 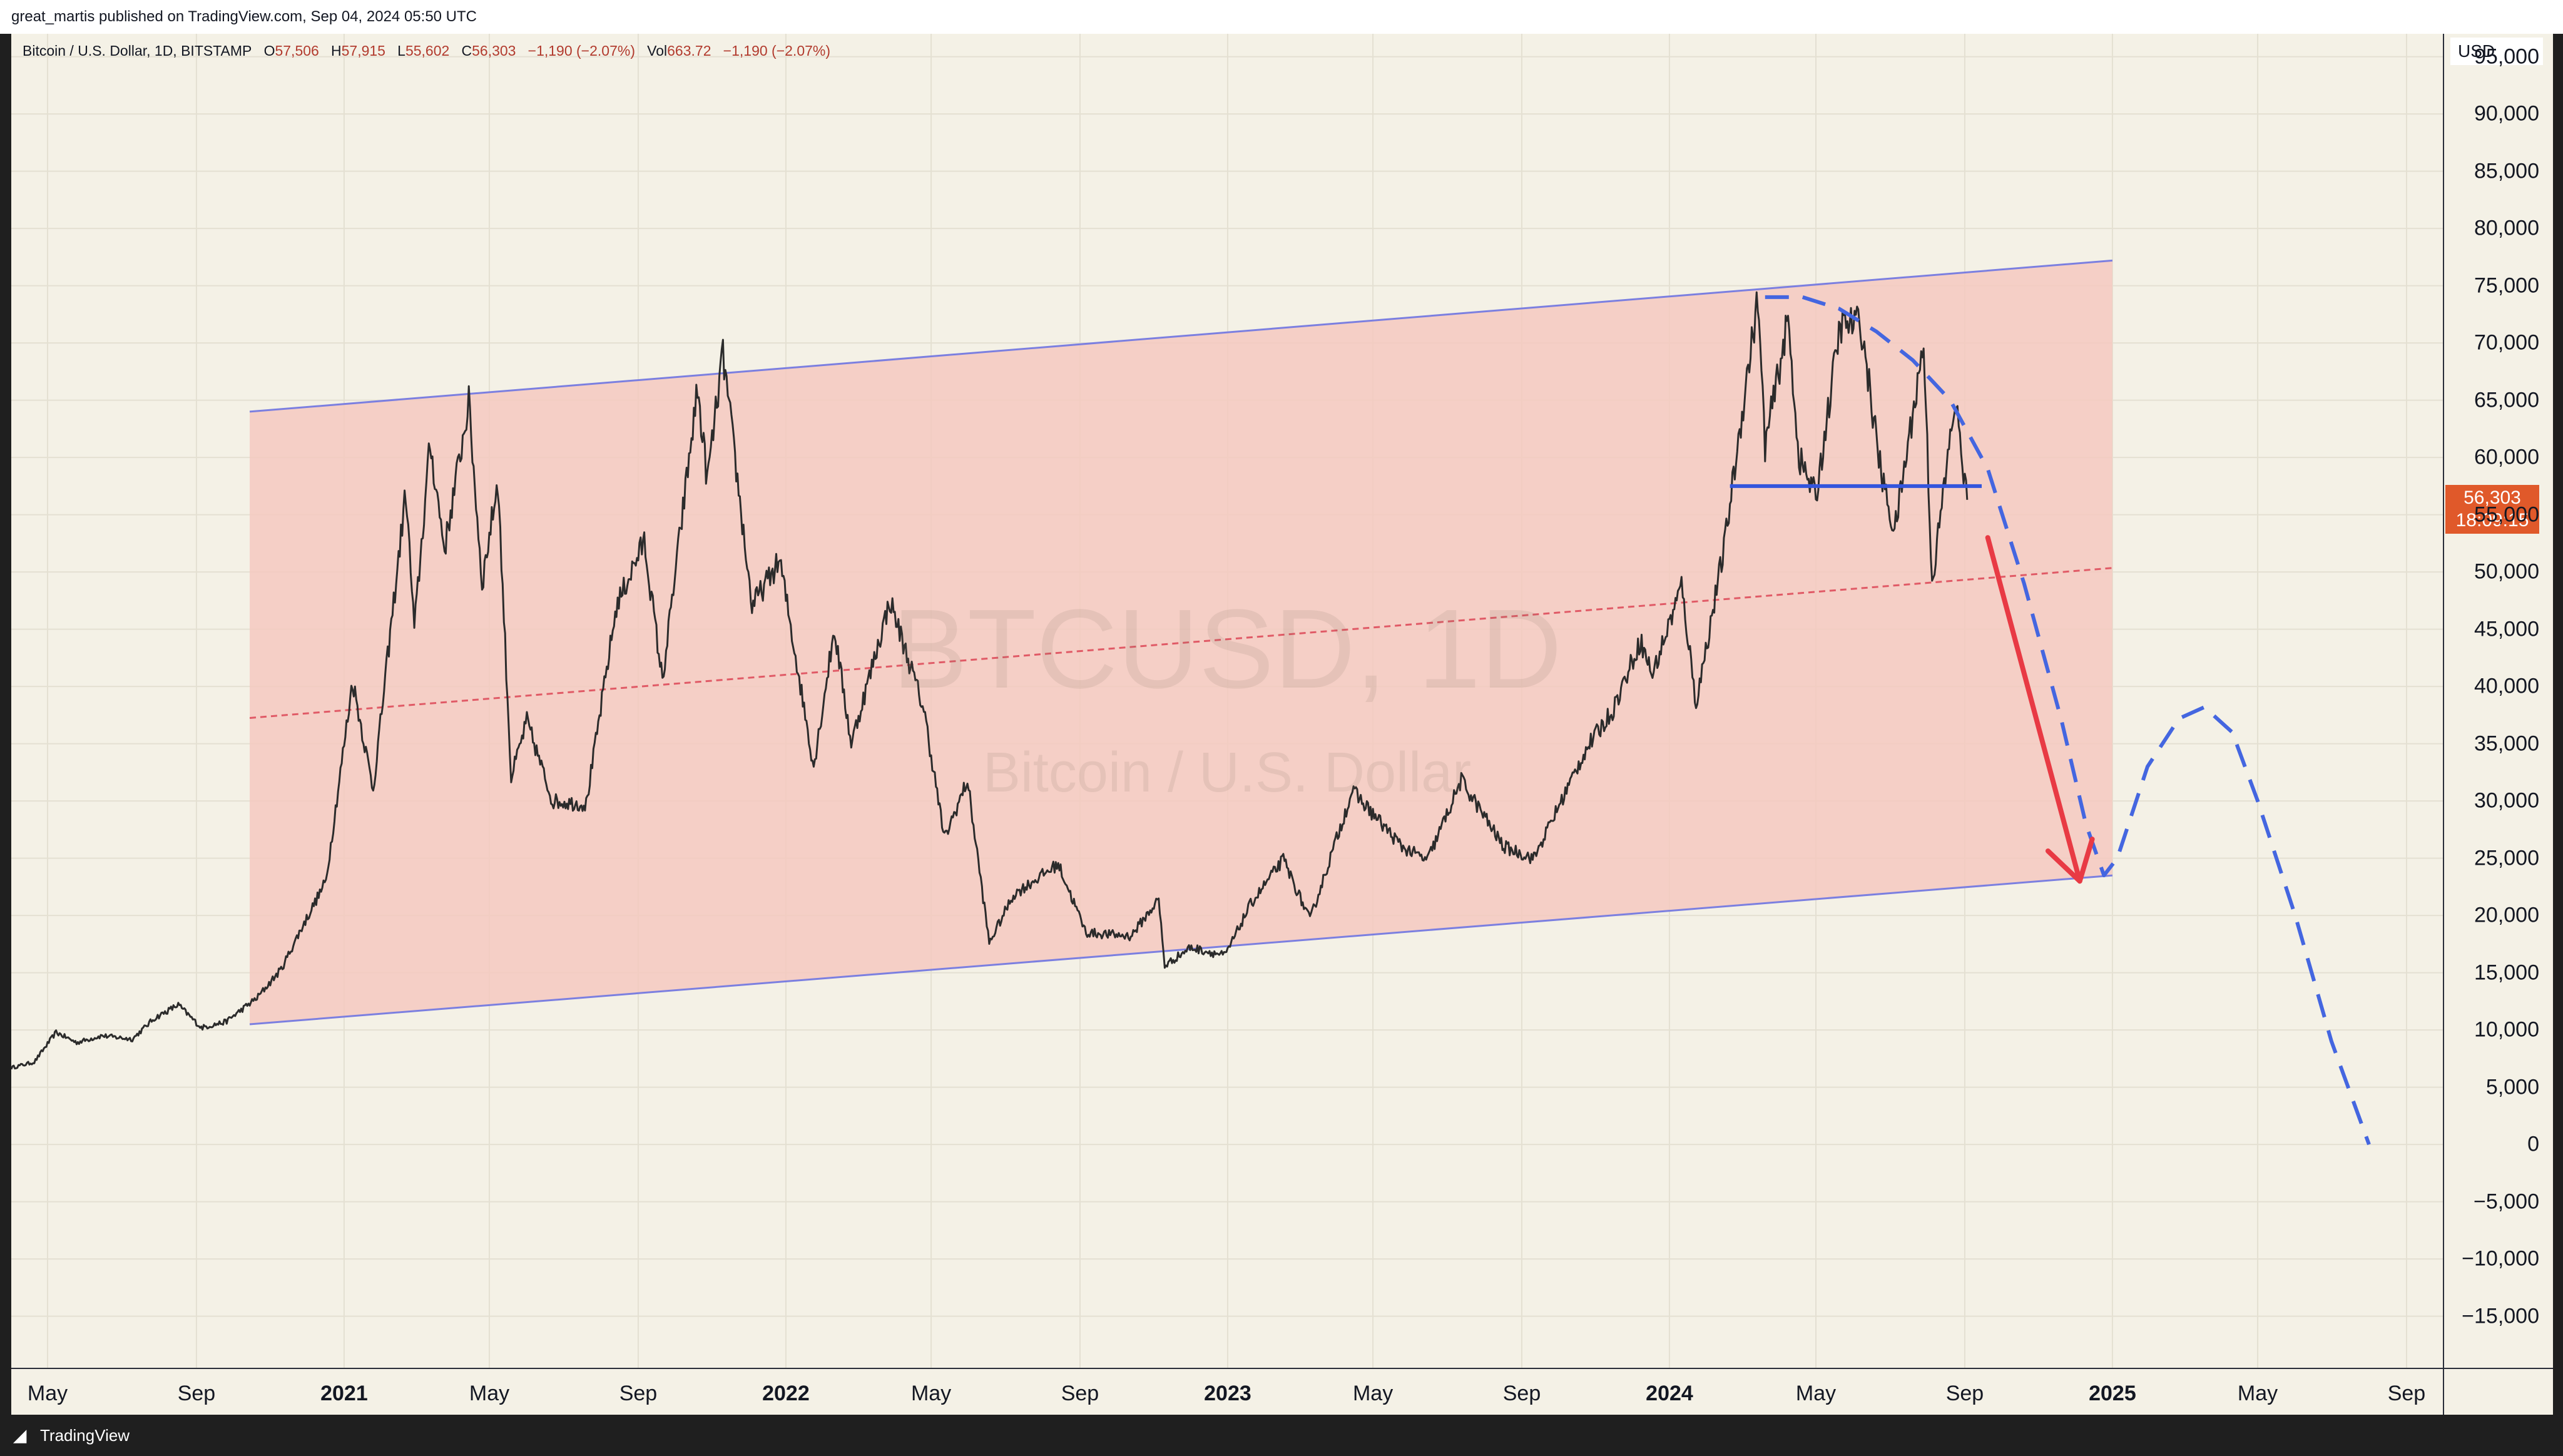 I want to click on legend-high-label: H, so click(x=336, y=51).